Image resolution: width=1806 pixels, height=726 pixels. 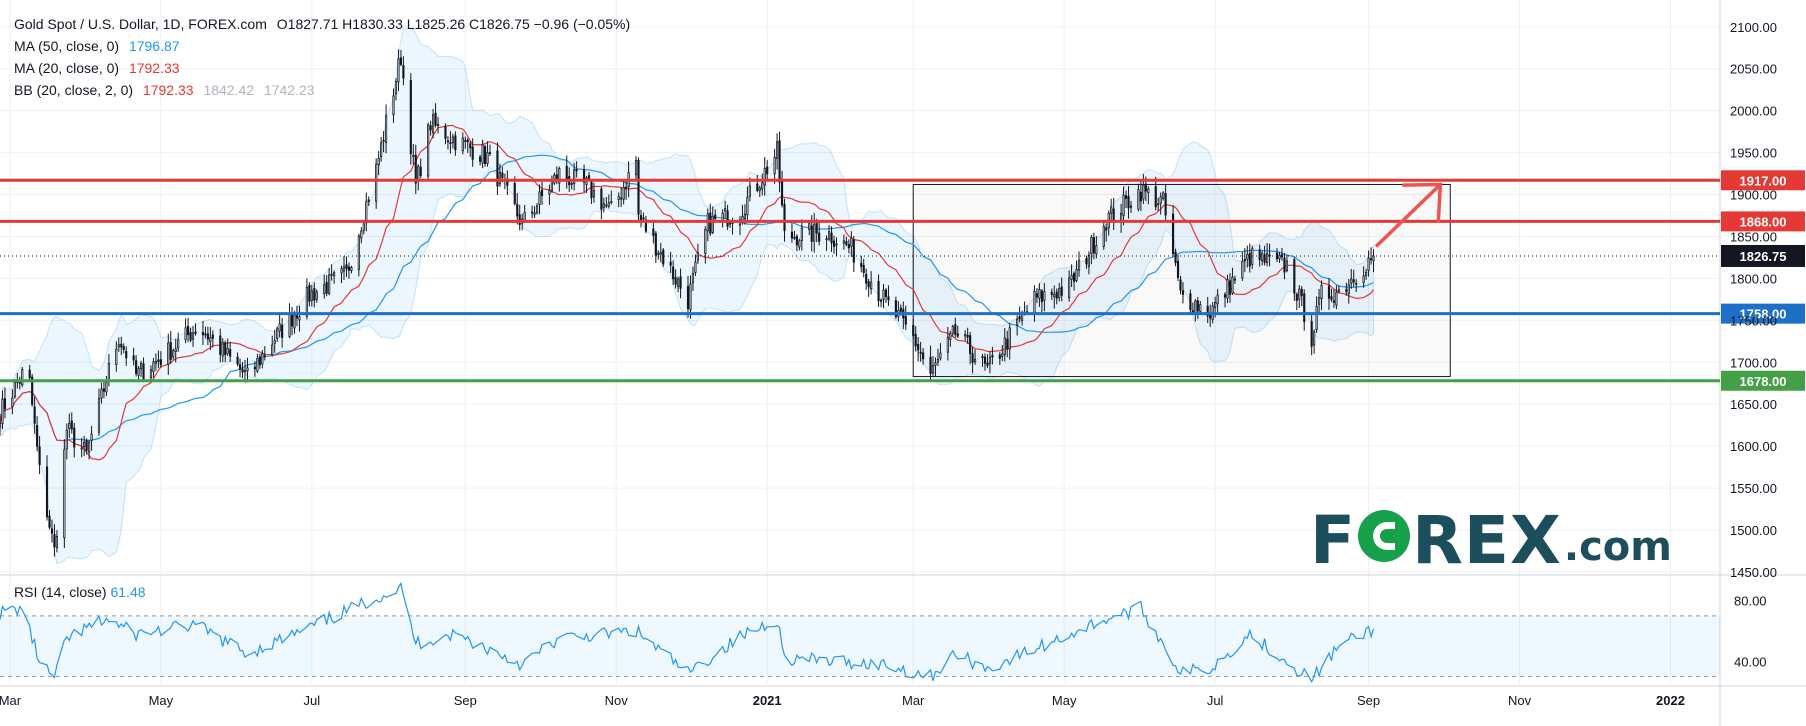 What do you see at coordinates (100, 46) in the screenshot?
I see `ma50-legend: MA (50, close, 0) 1796.87` at bounding box center [100, 46].